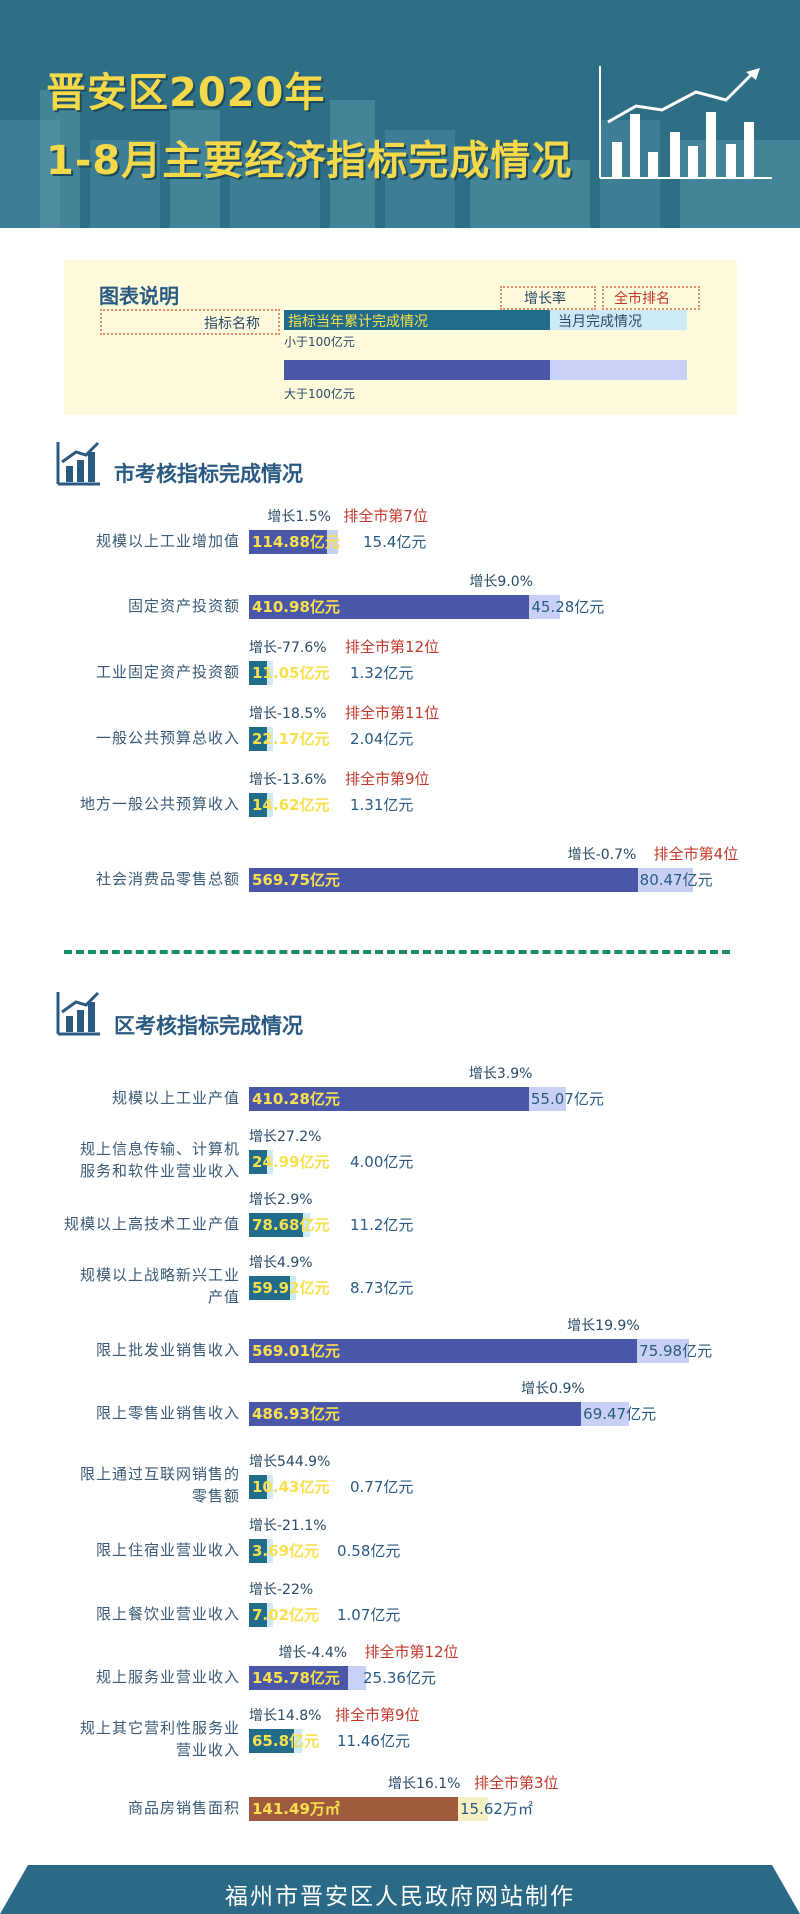 Image resolution: width=800 pixels, height=1914 pixels. Describe the element at coordinates (358, 322) in the screenshot. I see `legend-cumulative-label: 指标当年累计完成情况` at that location.